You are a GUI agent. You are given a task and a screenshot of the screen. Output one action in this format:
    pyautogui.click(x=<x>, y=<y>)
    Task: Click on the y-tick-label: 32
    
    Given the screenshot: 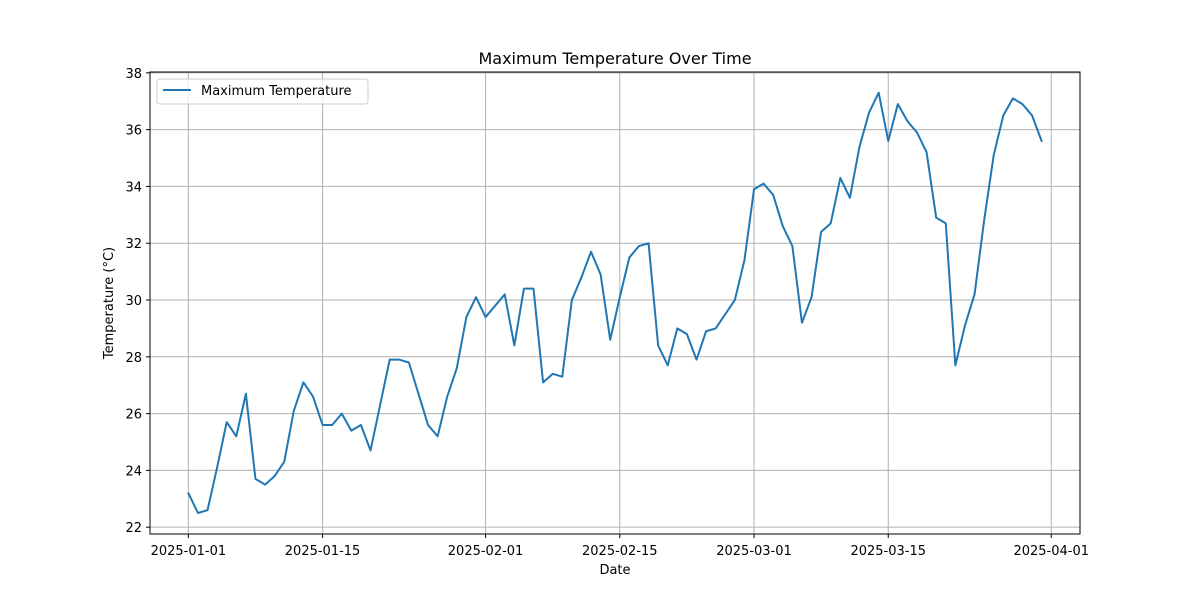 What is the action you would take?
    pyautogui.click(x=133, y=244)
    